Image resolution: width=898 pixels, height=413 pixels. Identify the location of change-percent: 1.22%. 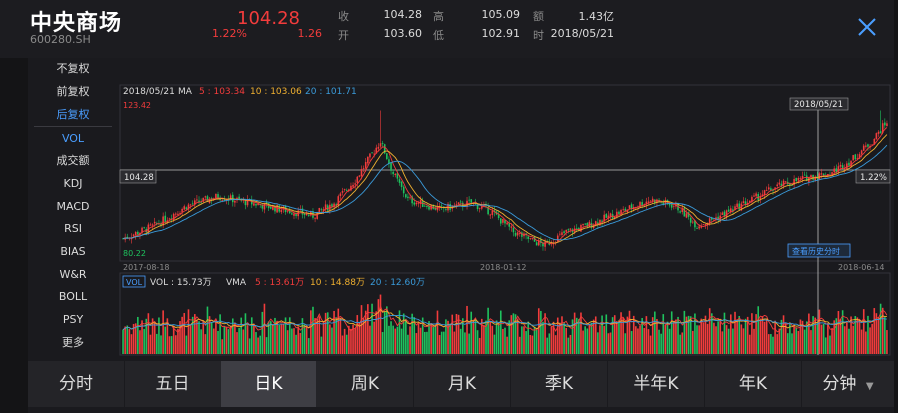
(229, 33).